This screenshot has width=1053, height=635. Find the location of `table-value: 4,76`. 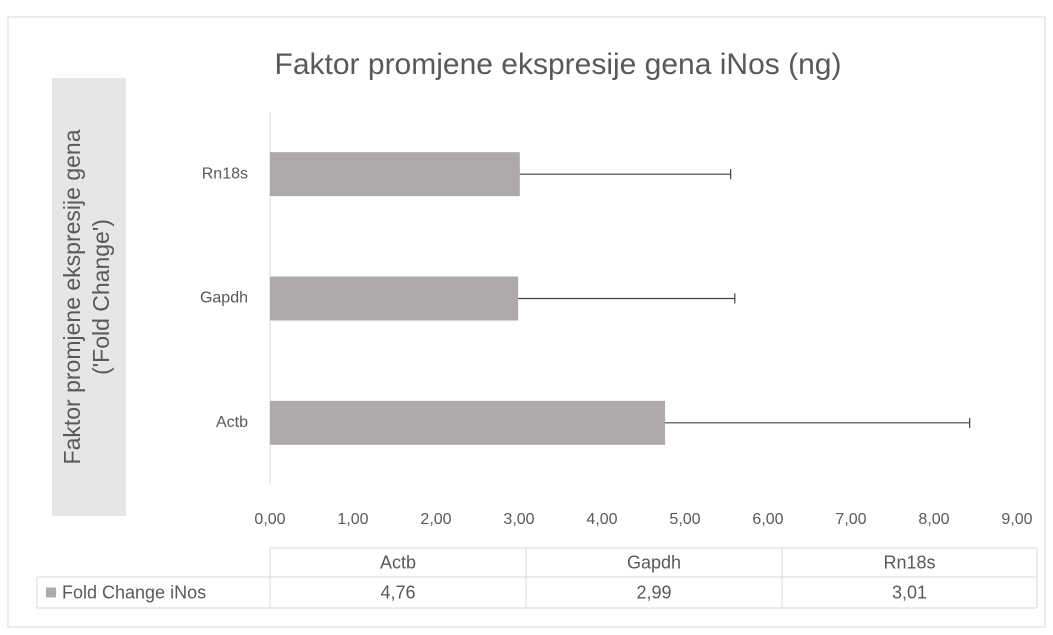

table-value: 4,76 is located at coordinates (397, 592).